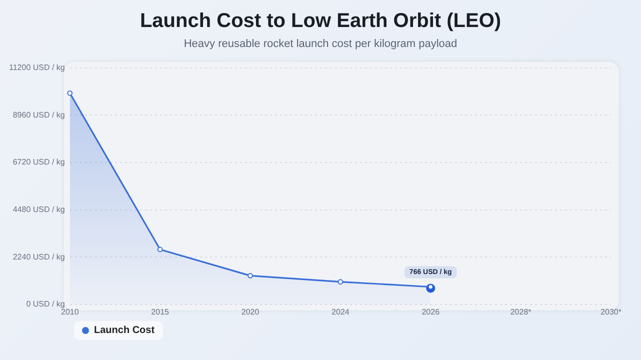 This screenshot has width=641, height=360. Describe the element at coordinates (320, 21) in the screenshot. I see `chart-title: Launch Cost to Low Earth Orbit (LEO)` at that location.